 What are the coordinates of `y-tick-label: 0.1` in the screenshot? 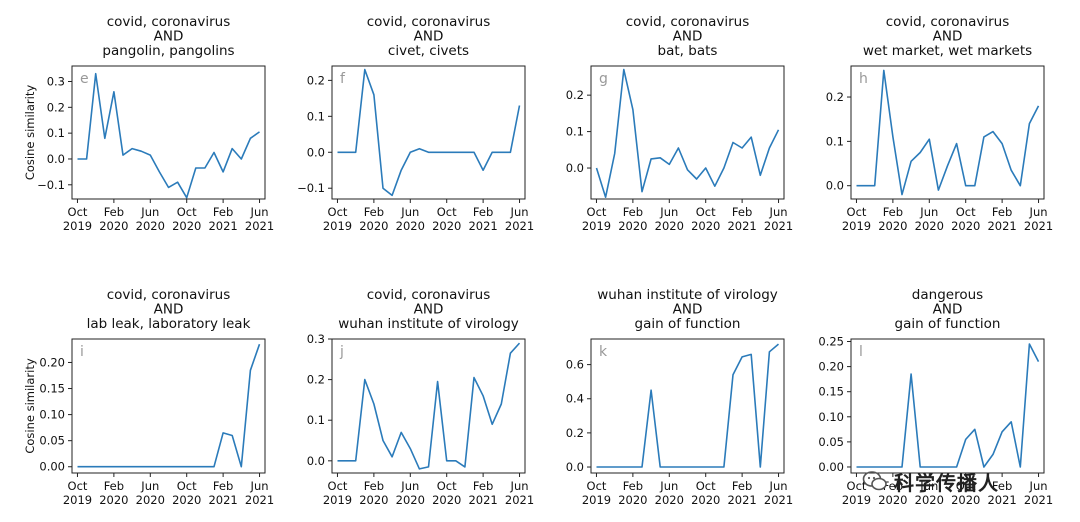 It's located at (316, 116).